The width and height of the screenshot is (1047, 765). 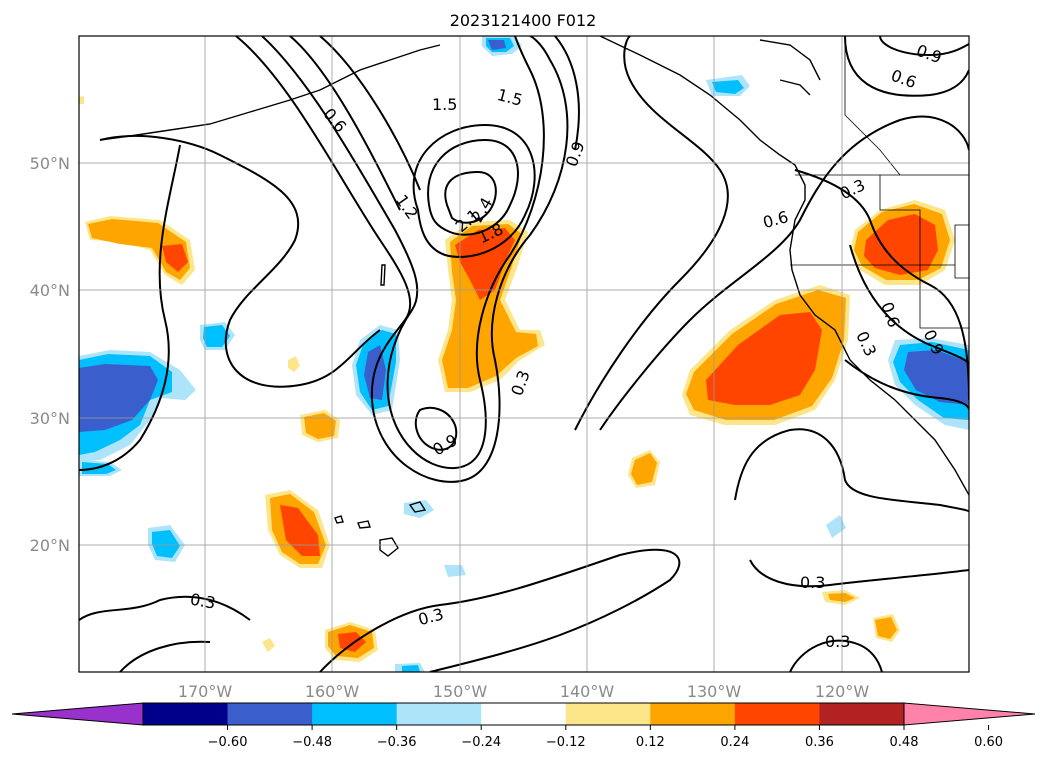 What do you see at coordinates (879, 182) in the screenshot?
I see `political-borders` at bounding box center [879, 182].